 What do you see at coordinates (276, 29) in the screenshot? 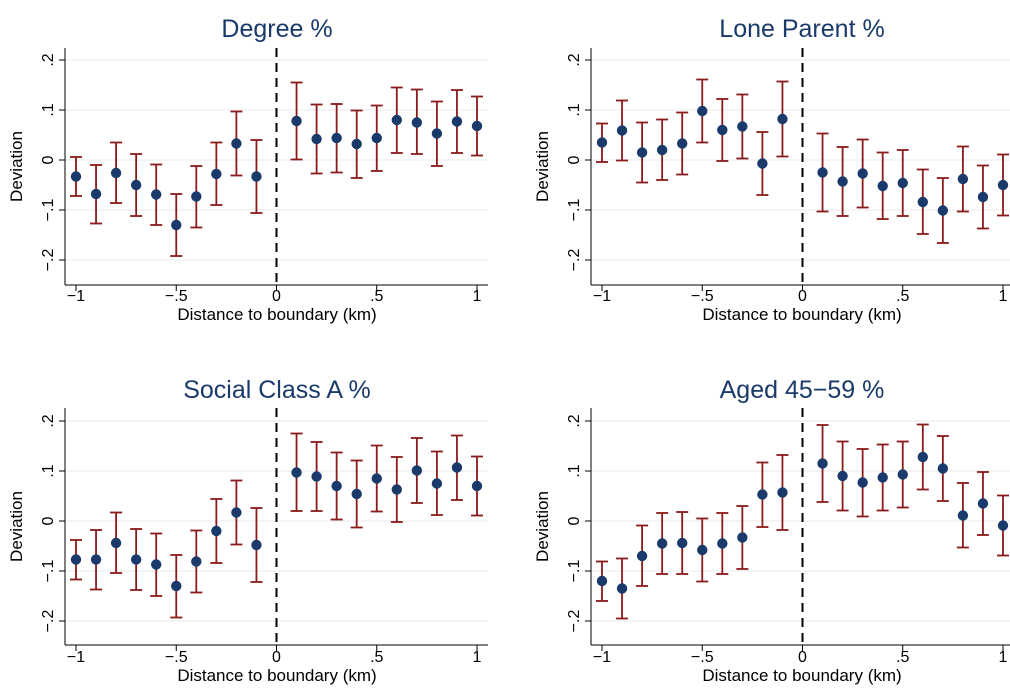
I see `panel-title: Degree %` at bounding box center [276, 29].